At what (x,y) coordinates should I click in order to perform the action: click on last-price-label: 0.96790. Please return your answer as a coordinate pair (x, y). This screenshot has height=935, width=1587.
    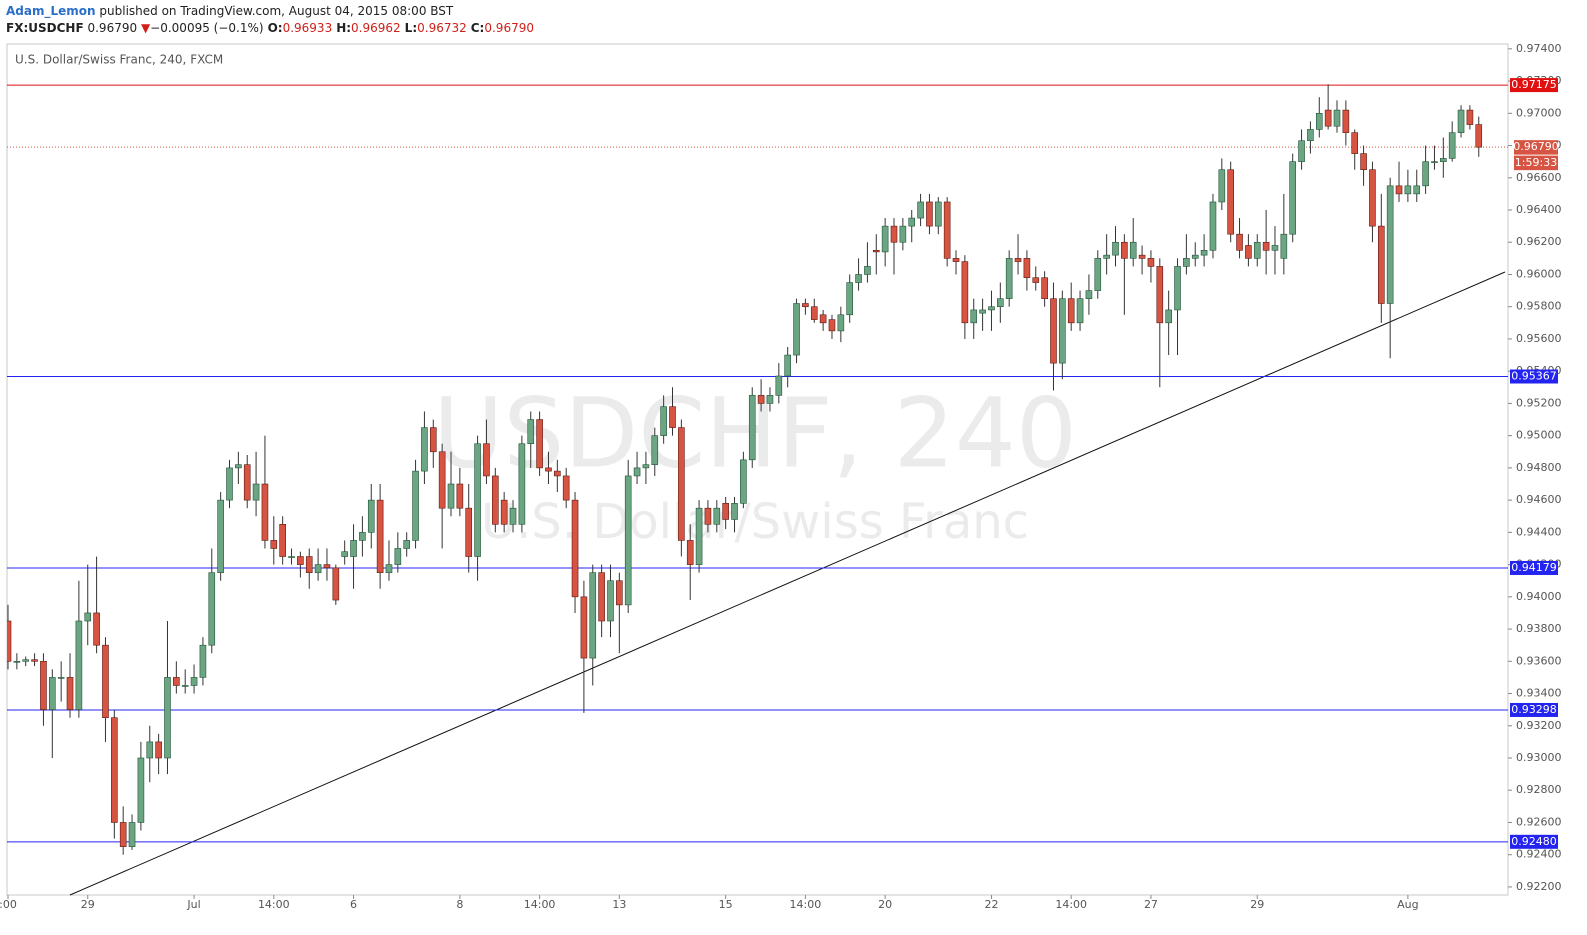
    Looking at the image, I should click on (1536, 146).